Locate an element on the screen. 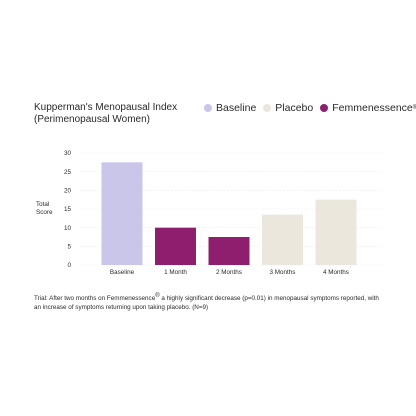  x-tick-label: Baseline is located at coordinates (122, 272).